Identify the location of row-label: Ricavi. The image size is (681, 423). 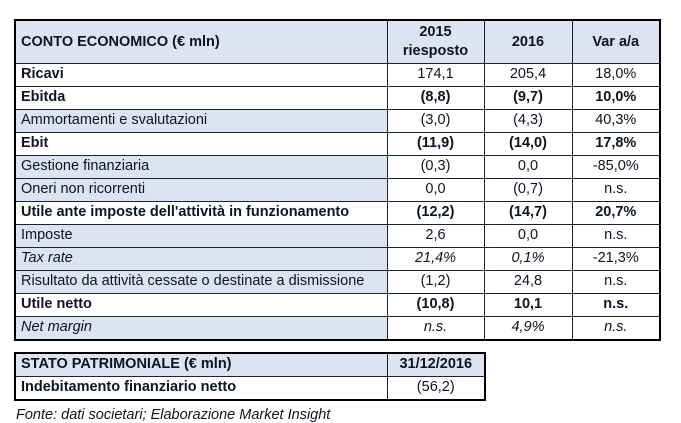
(201, 75).